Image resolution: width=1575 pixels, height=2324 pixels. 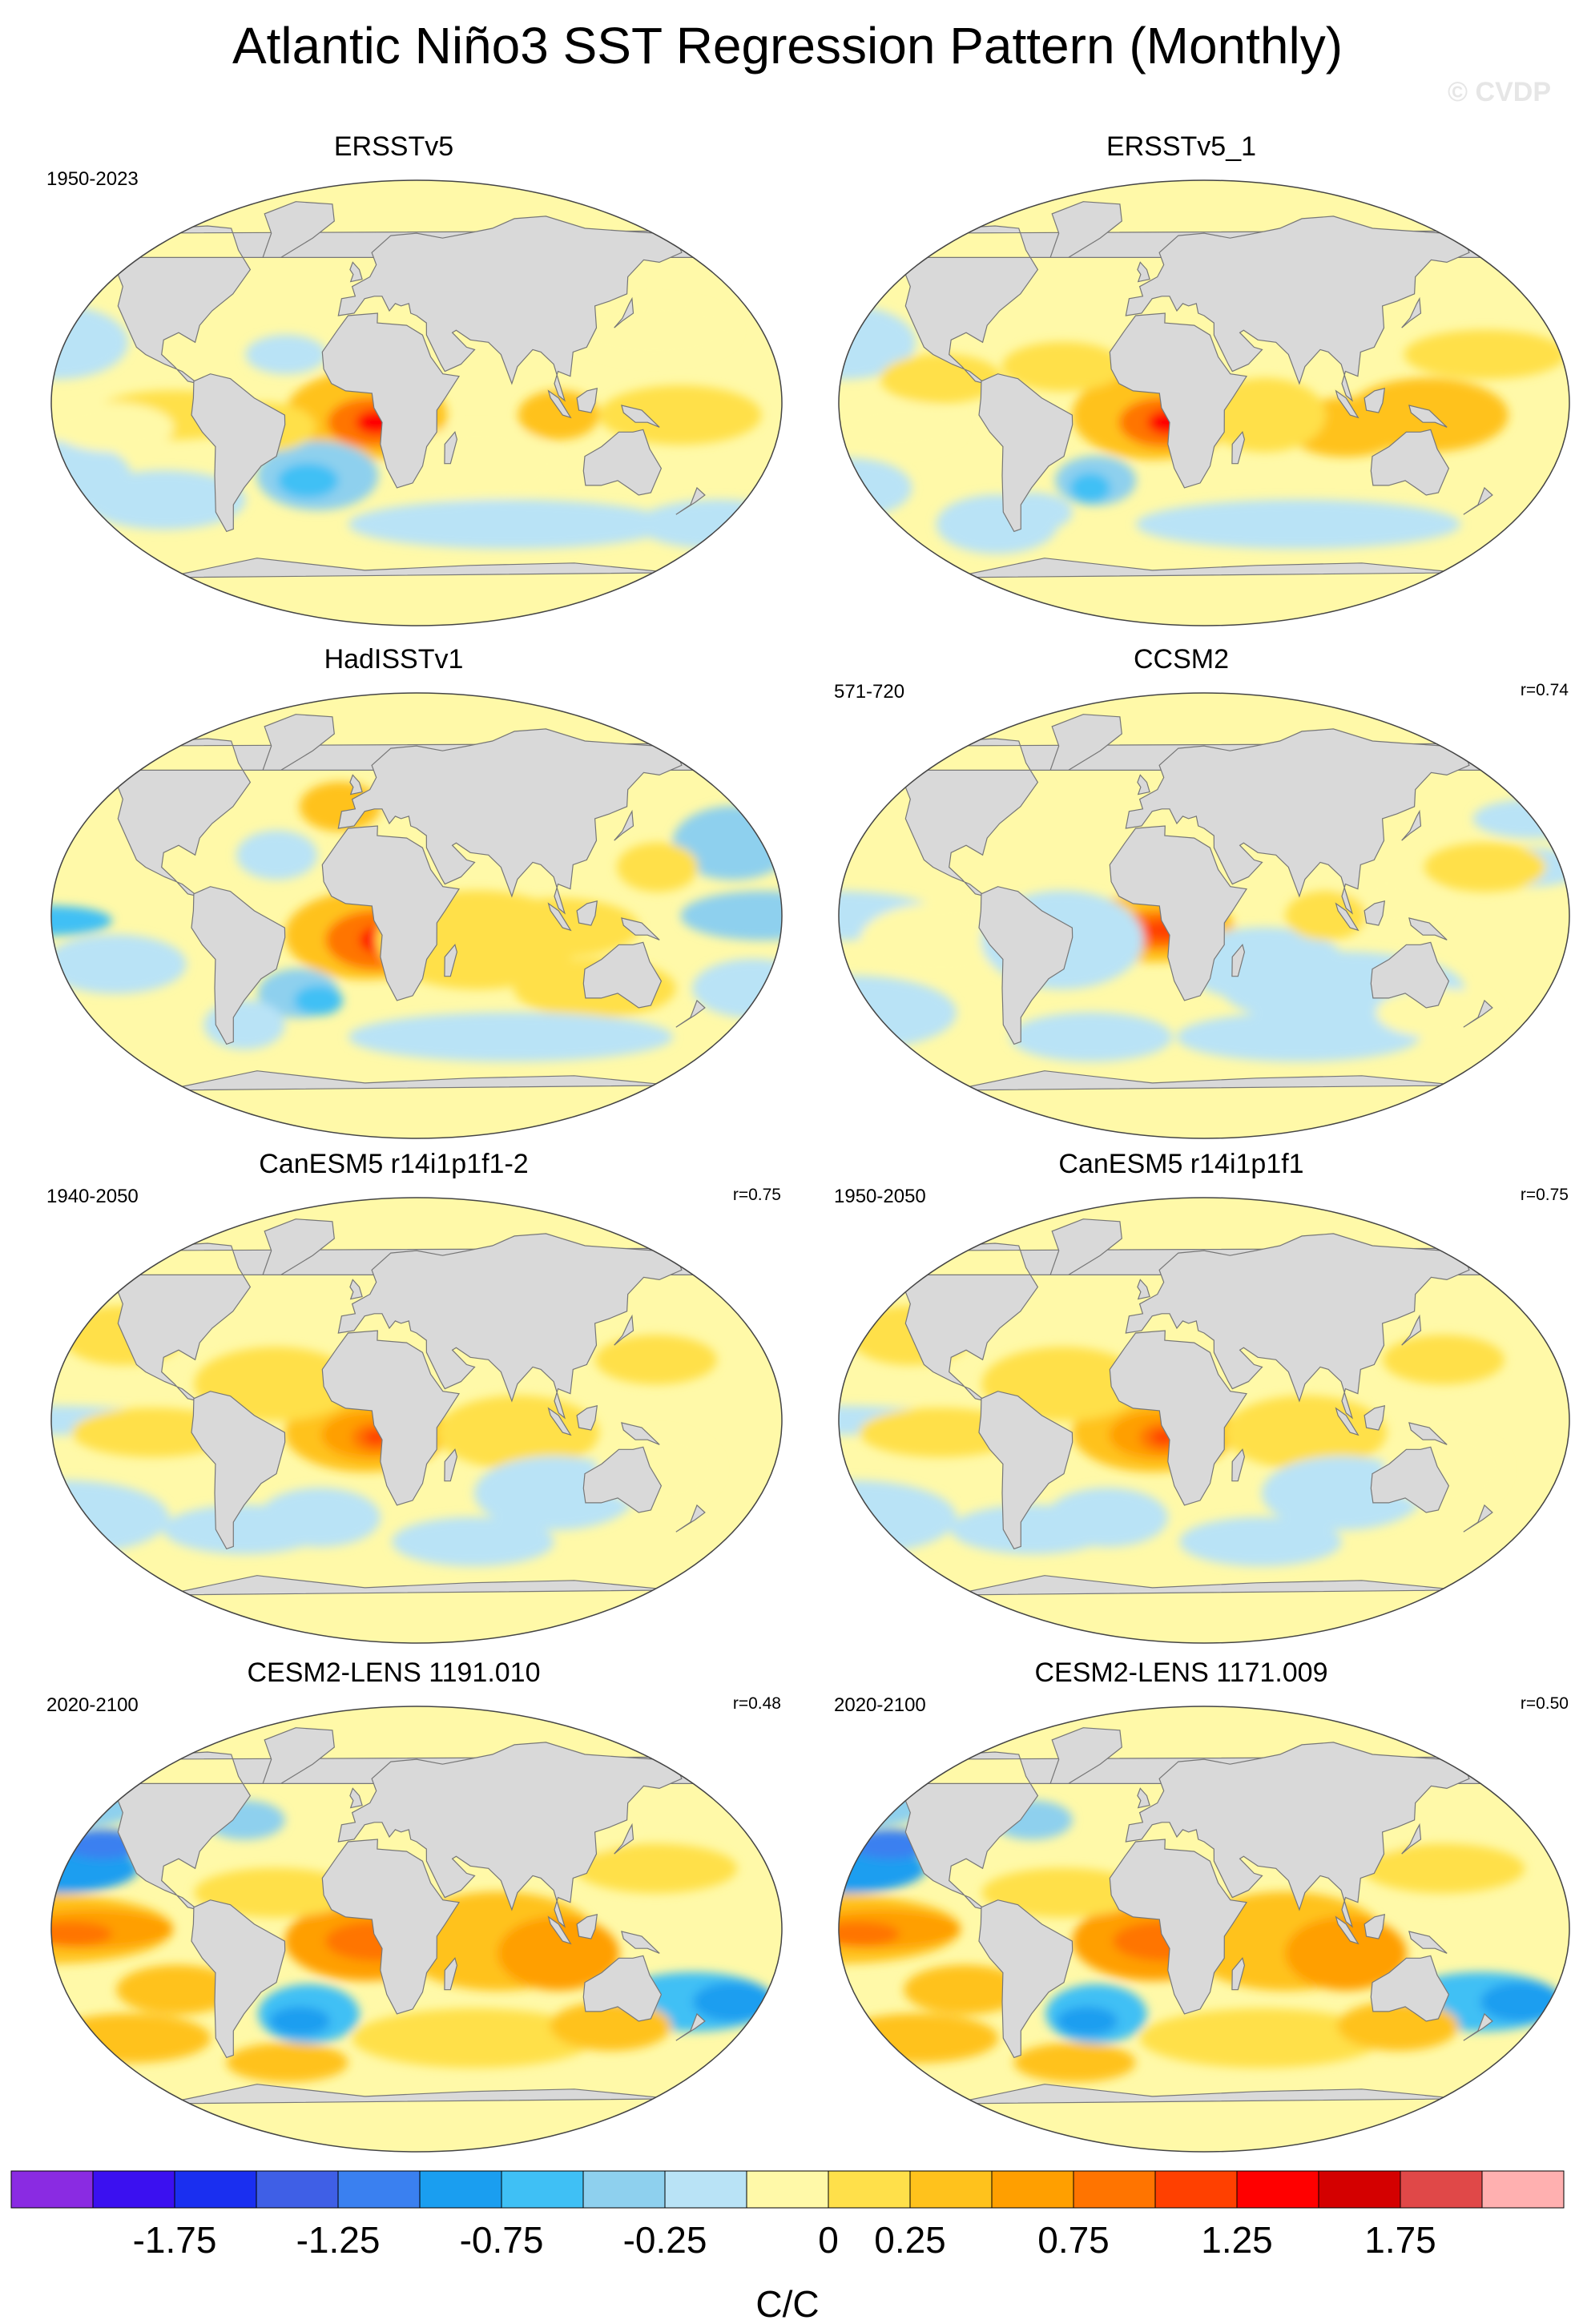 What do you see at coordinates (828, 2240) in the screenshot?
I see `colorbar-tick-label: 0` at bounding box center [828, 2240].